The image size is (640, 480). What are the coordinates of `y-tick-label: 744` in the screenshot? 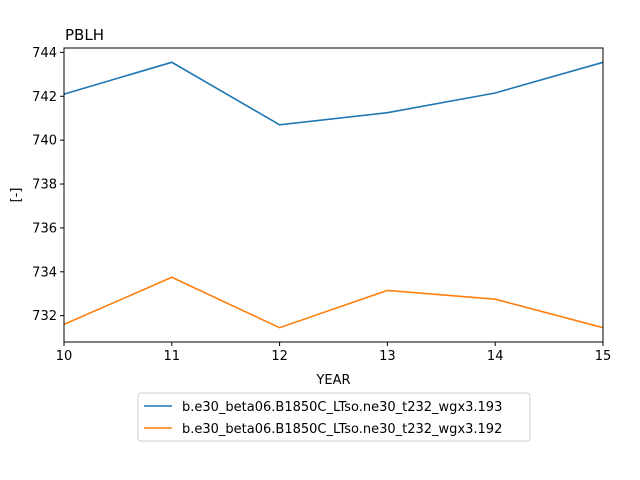 It's located at (44, 53).